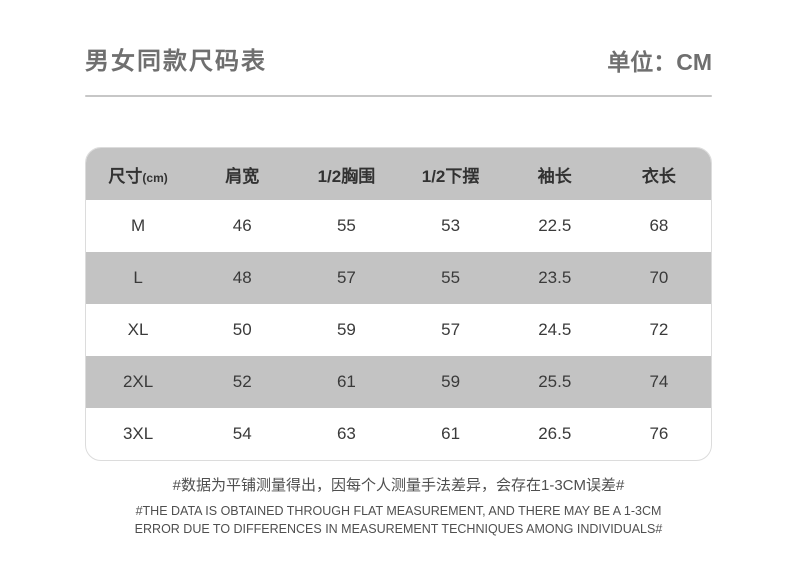 The height and width of the screenshot is (583, 790). Describe the element at coordinates (450, 176) in the screenshot. I see `header-cell-half-hem: 1/2下摆` at that location.